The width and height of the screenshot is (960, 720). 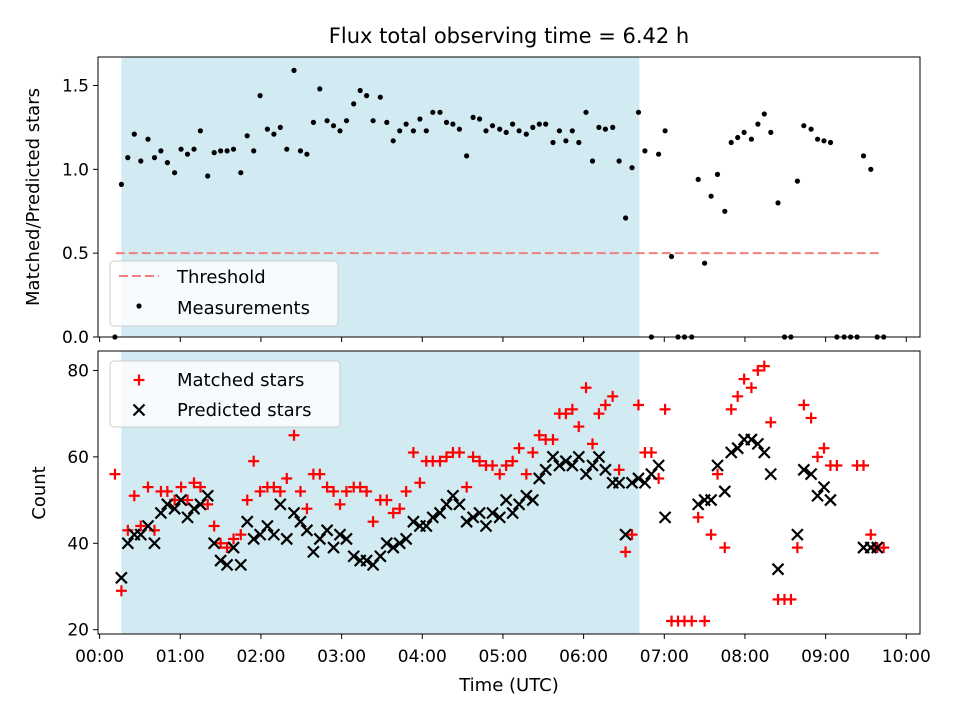 I want to click on x-tick-label: 10:00, so click(x=906, y=657).